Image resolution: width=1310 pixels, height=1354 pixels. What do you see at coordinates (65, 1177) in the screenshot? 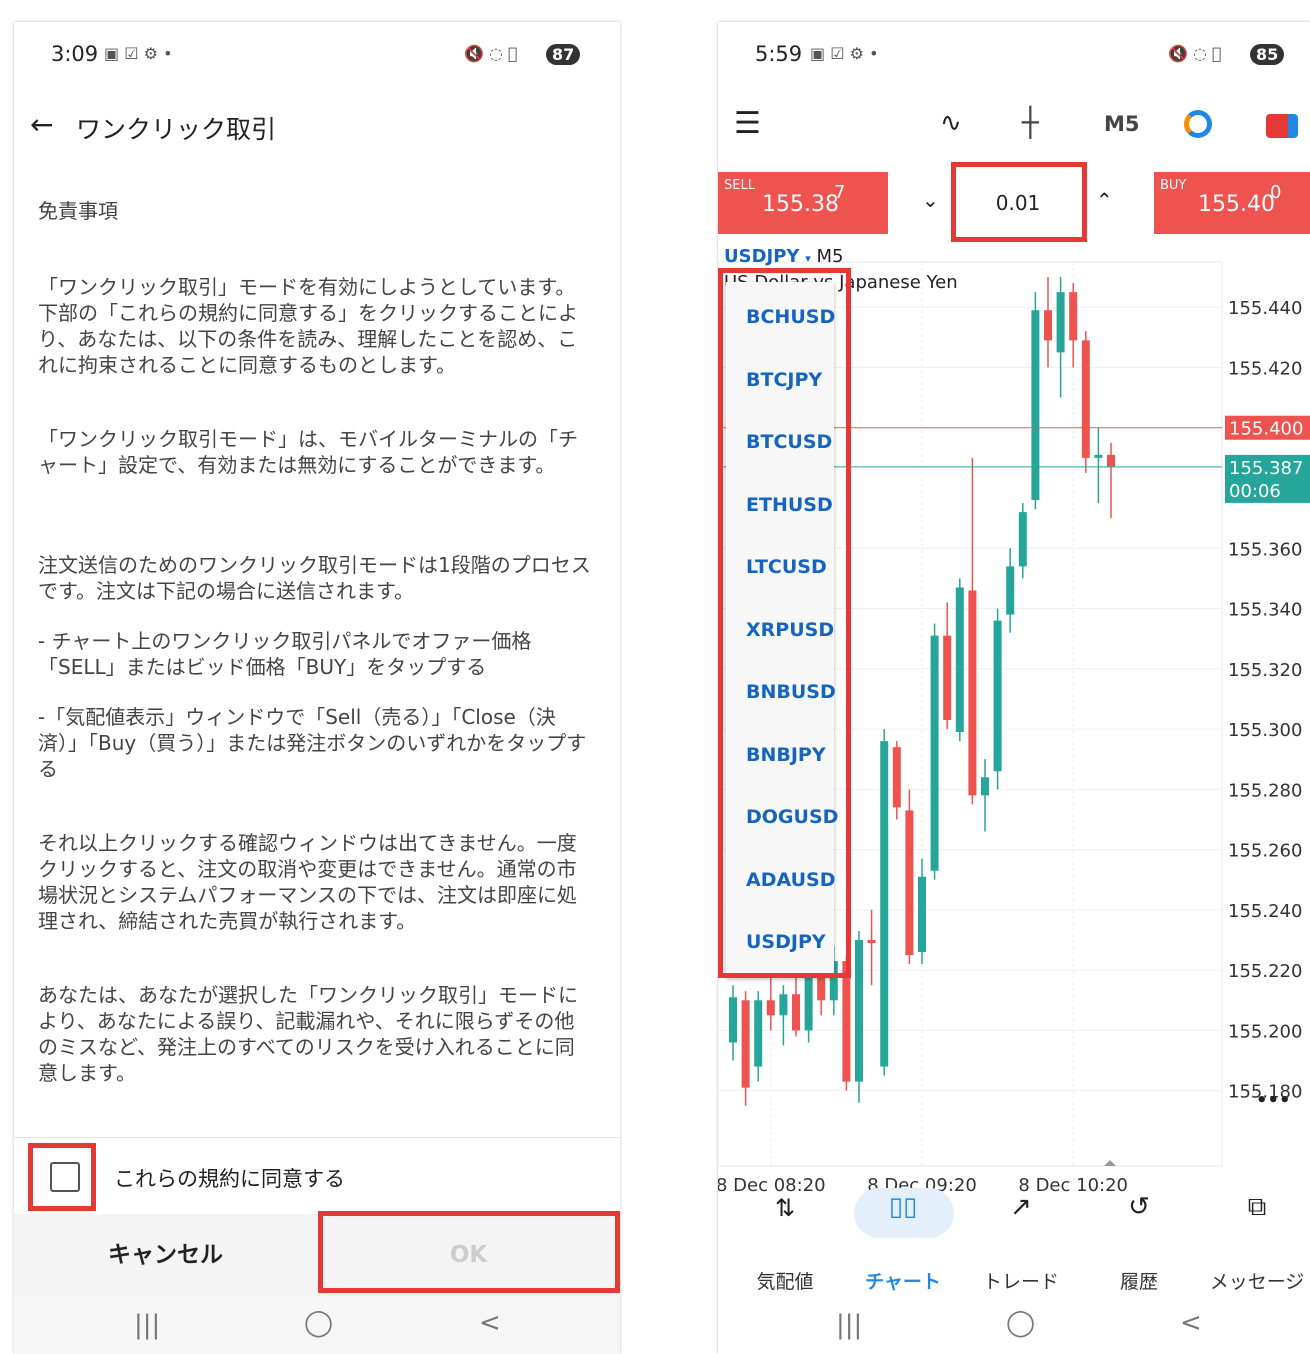
I see `checkbox` at bounding box center [65, 1177].